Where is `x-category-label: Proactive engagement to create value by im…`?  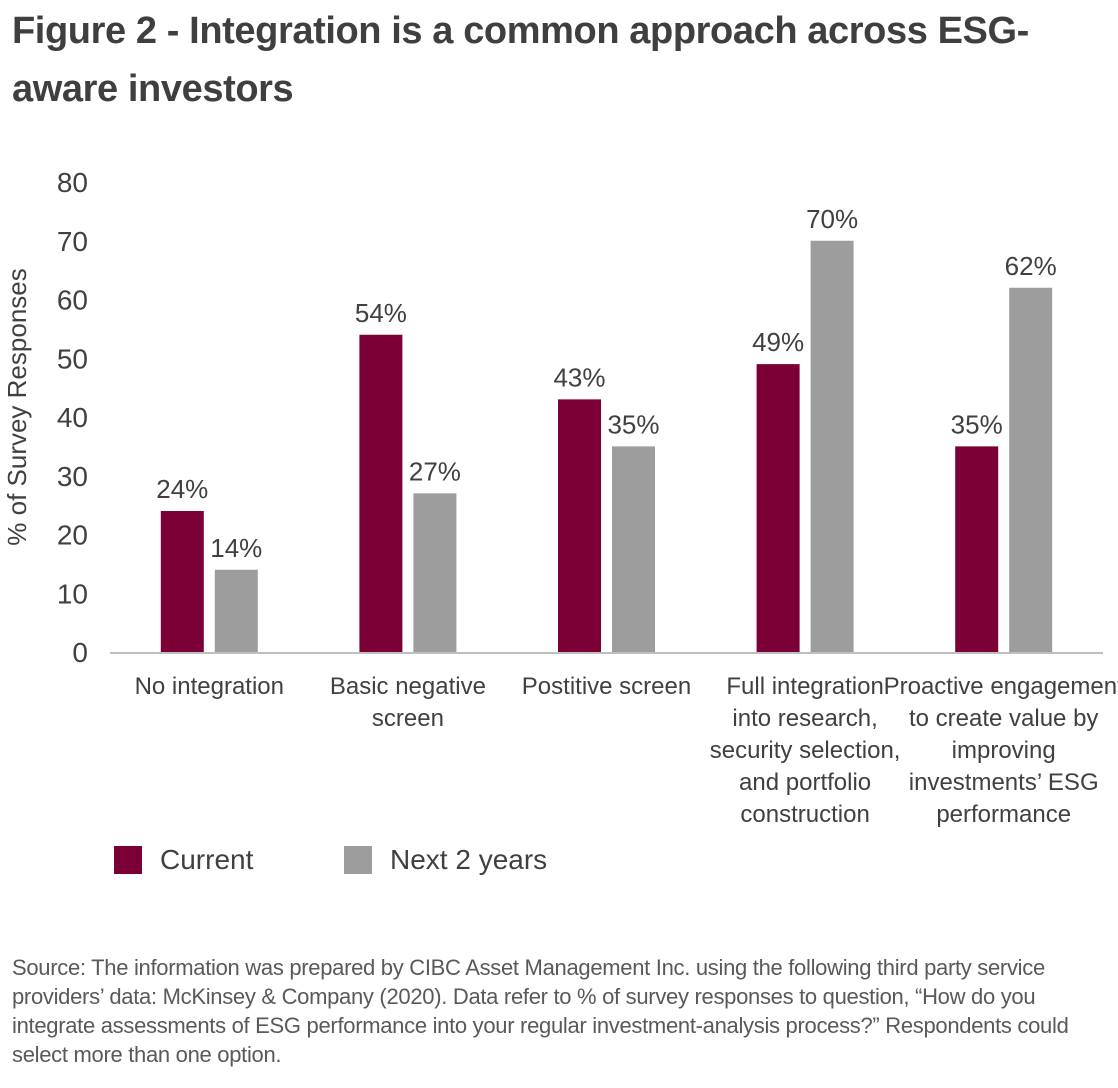 x-category-label: Proactive engagement to create value by im… is located at coordinates (1001, 750).